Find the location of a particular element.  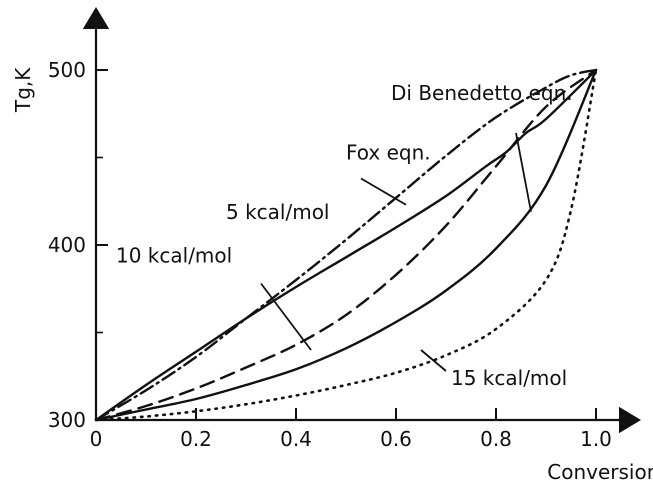

x-axis-title: Conversion,% is located at coordinates (600, 472).